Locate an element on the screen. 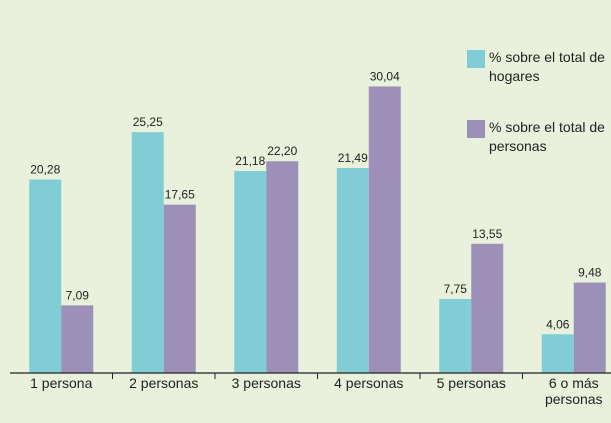 Image resolution: width=611 pixels, height=423 pixels. value-label: 21,49 is located at coordinates (353, 158).